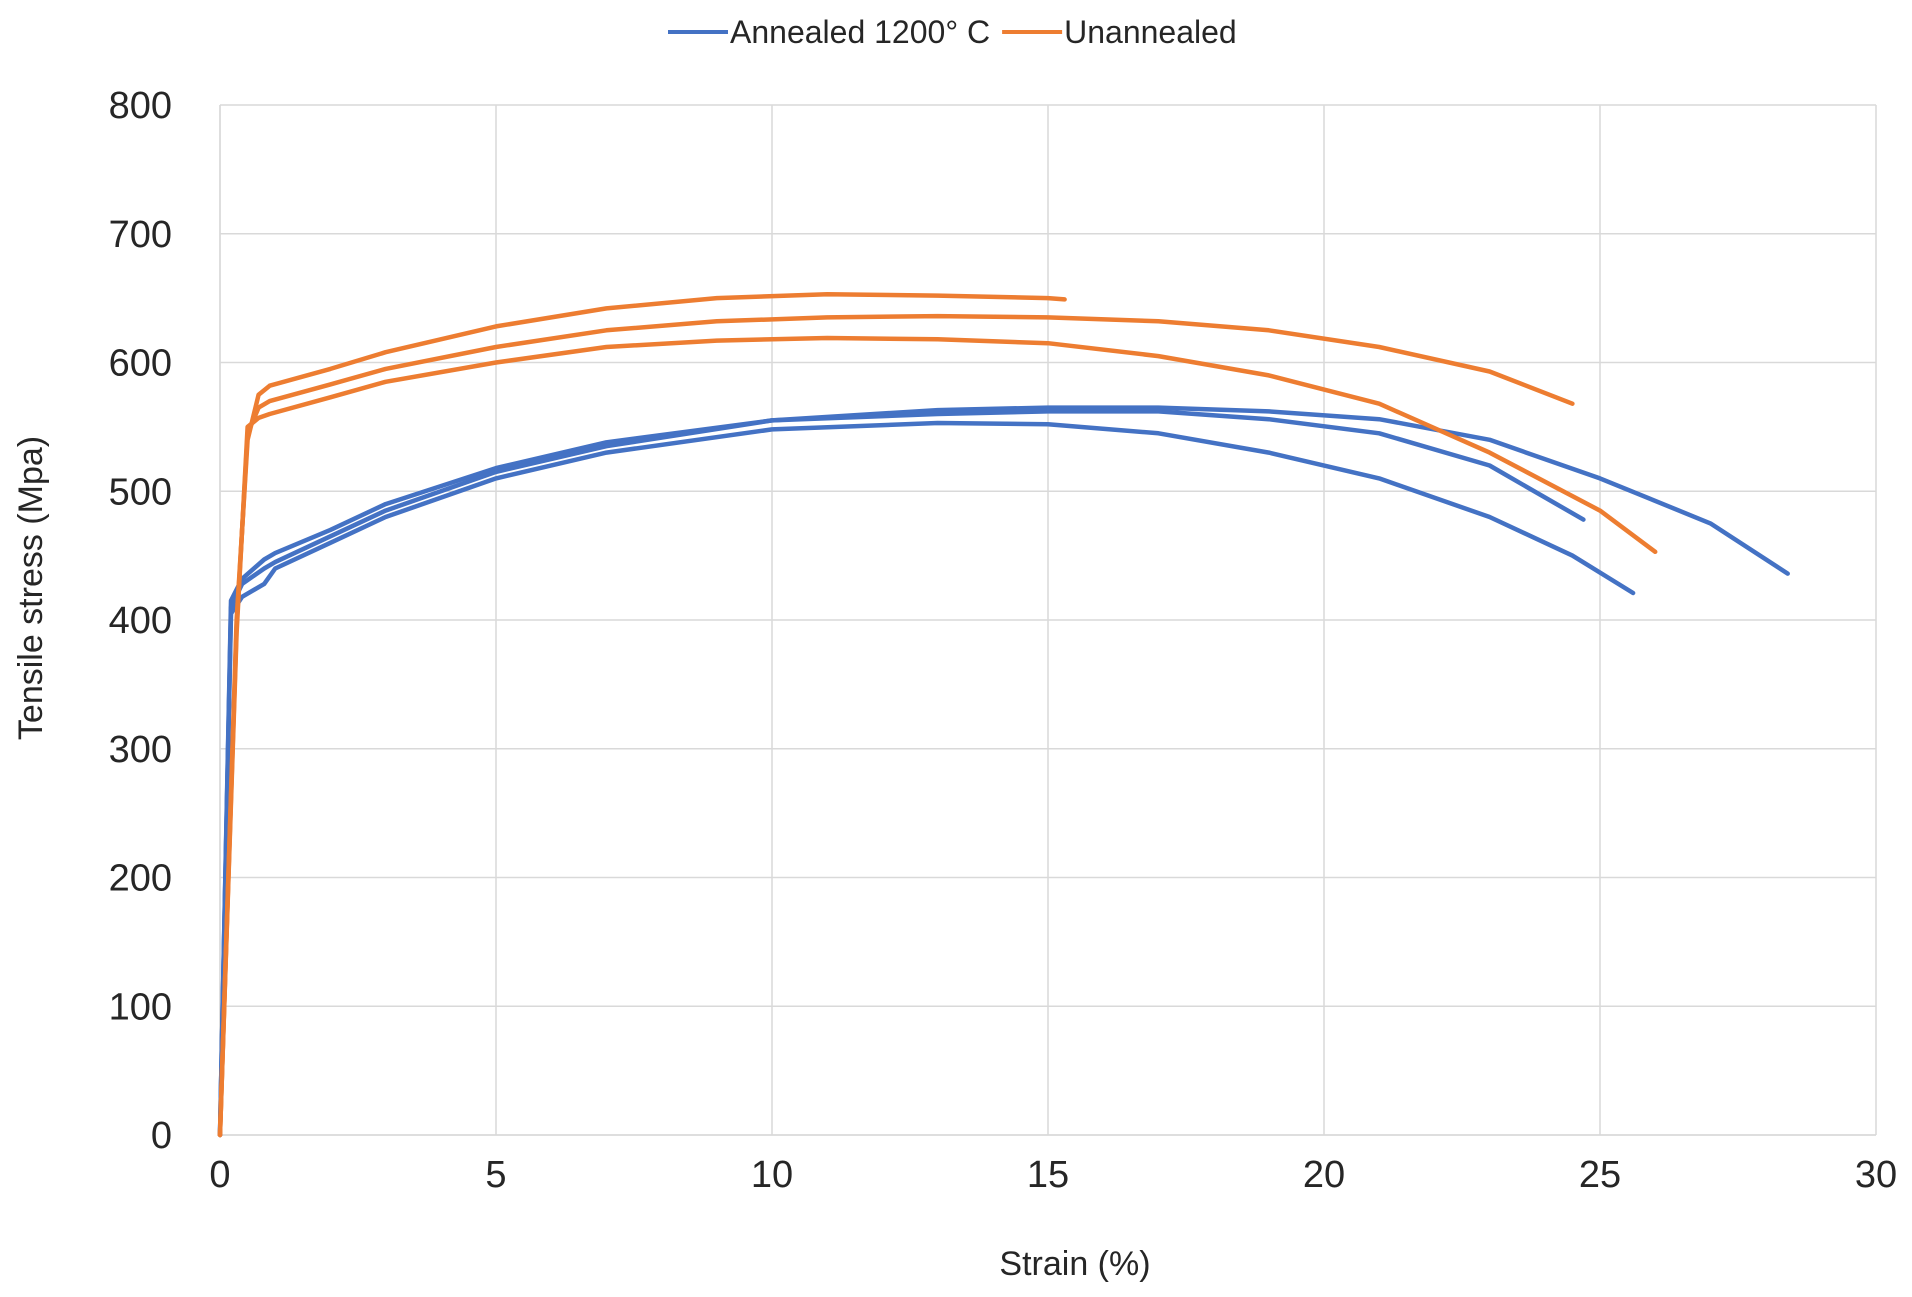  Describe the element at coordinates (140, 492) in the screenshot. I see `y-tick-label: 500` at that location.